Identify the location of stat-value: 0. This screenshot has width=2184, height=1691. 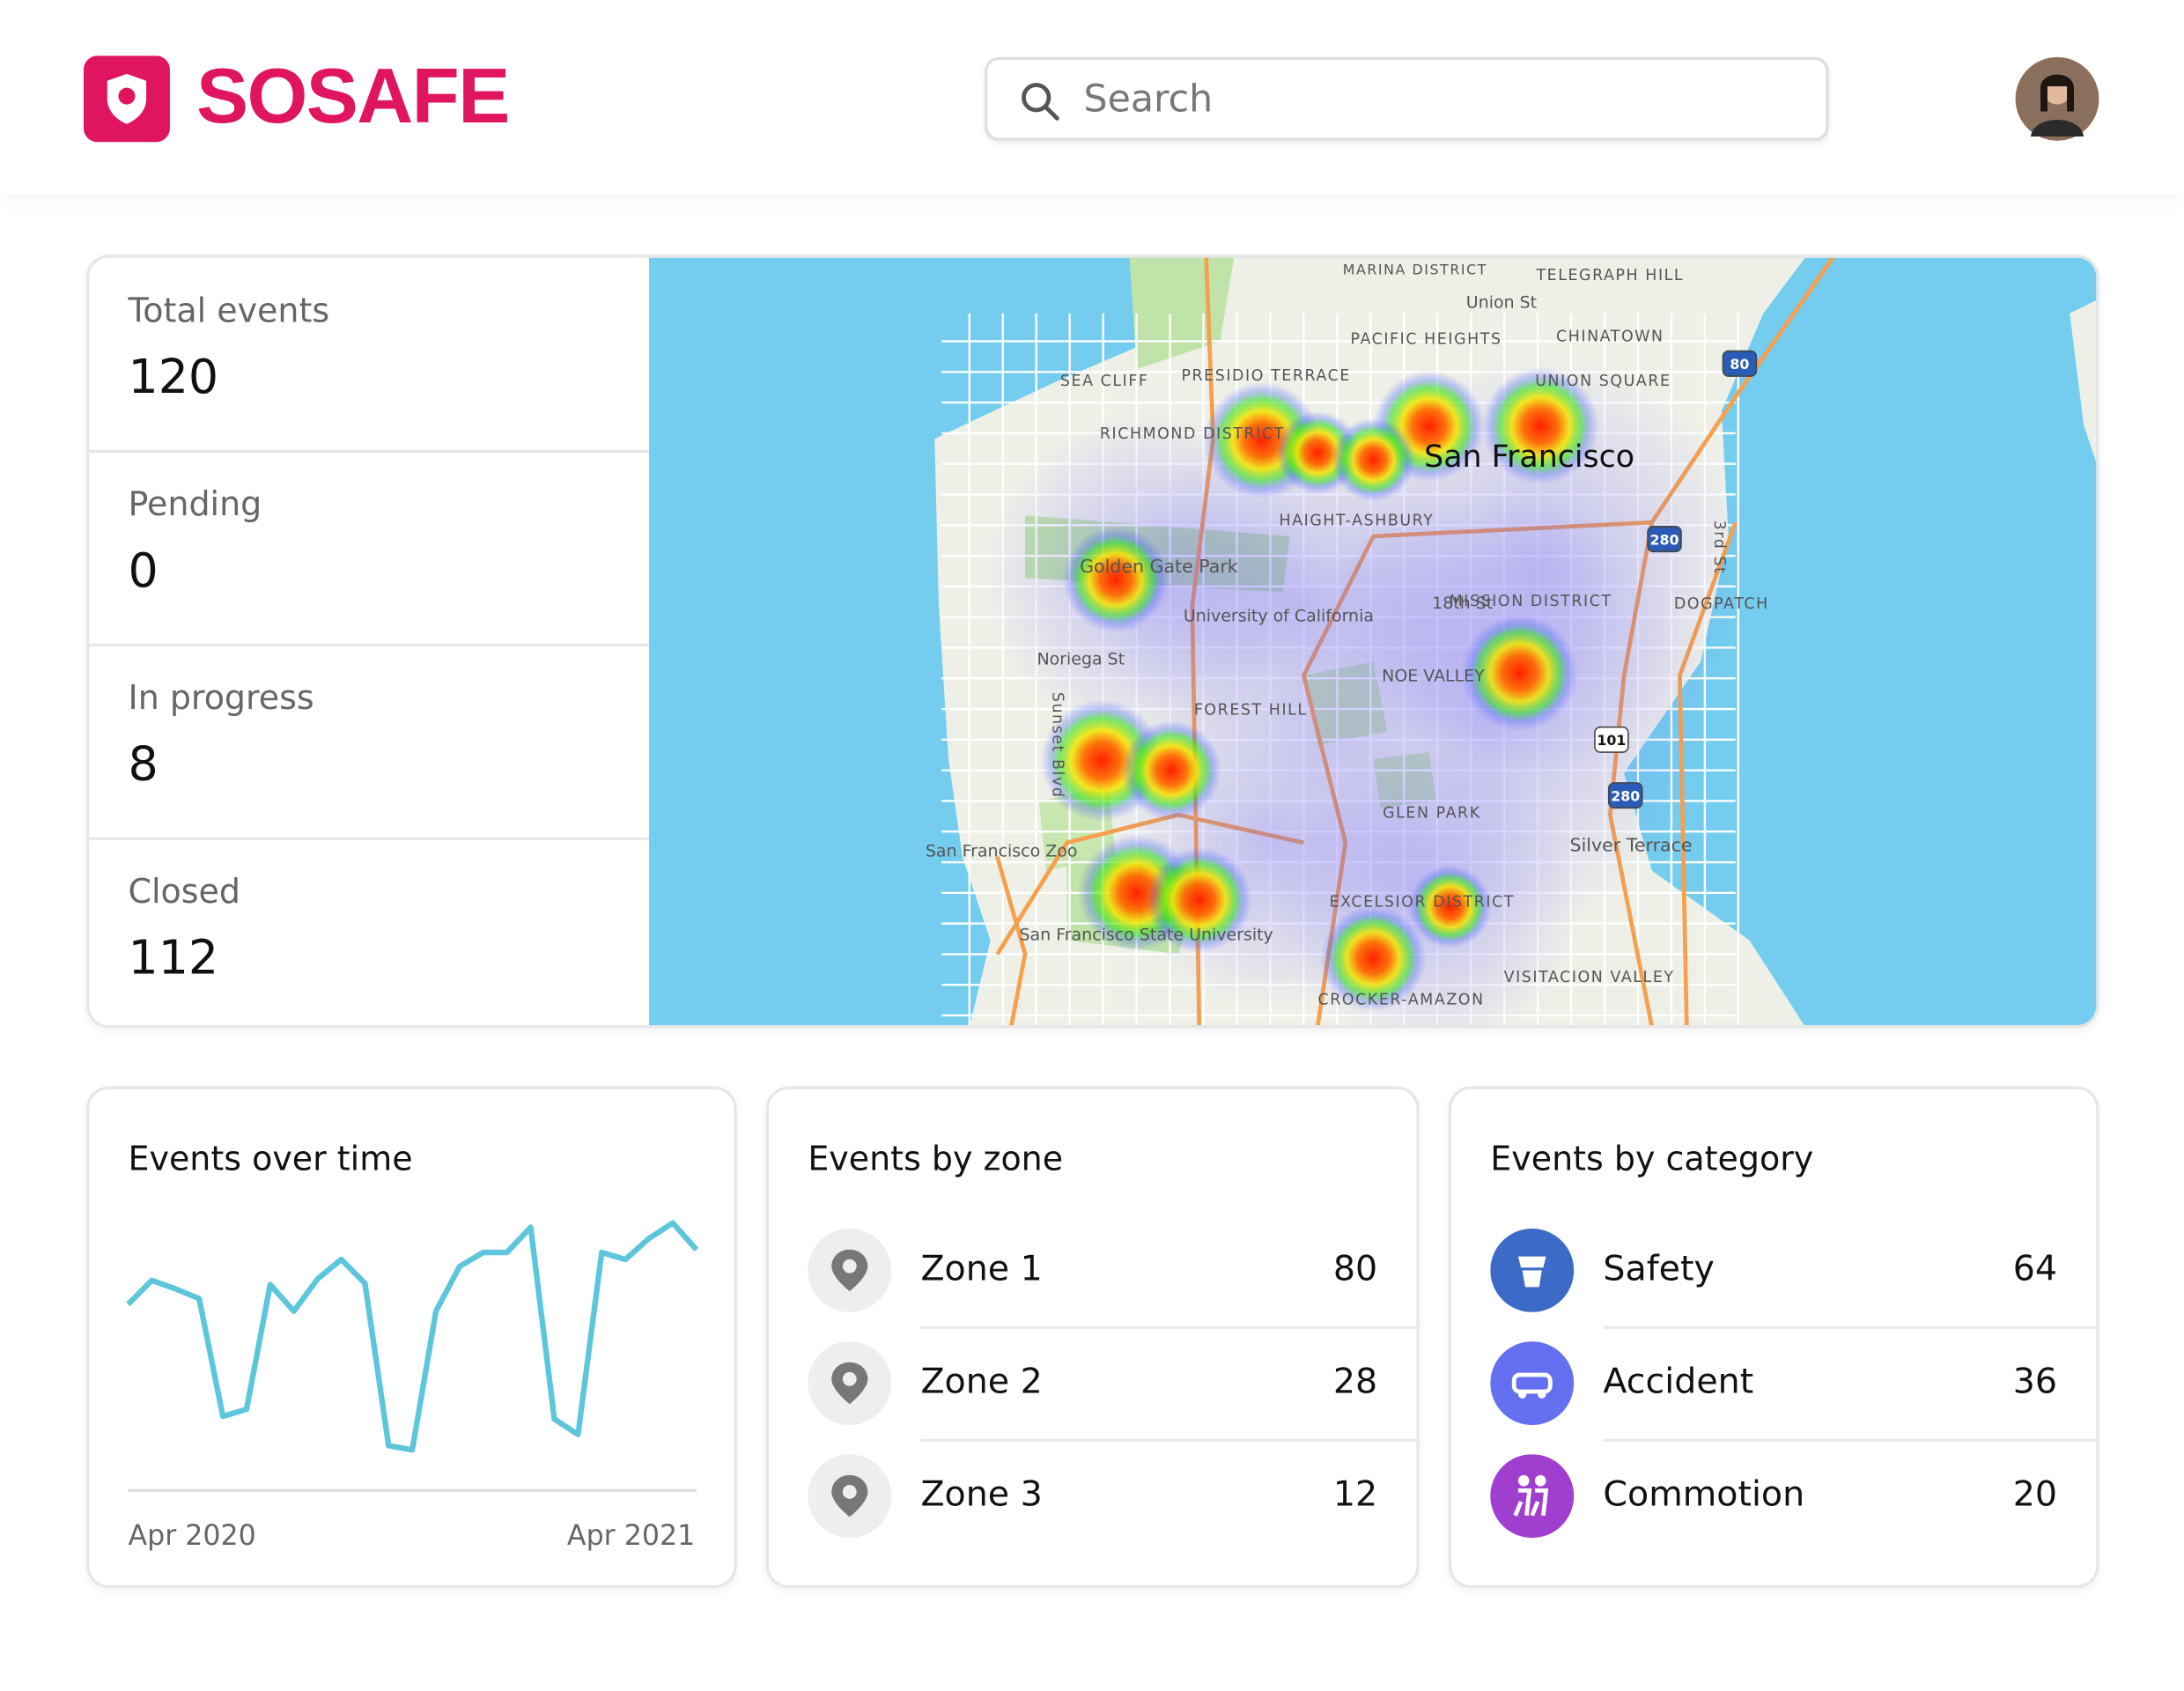
(143, 571).